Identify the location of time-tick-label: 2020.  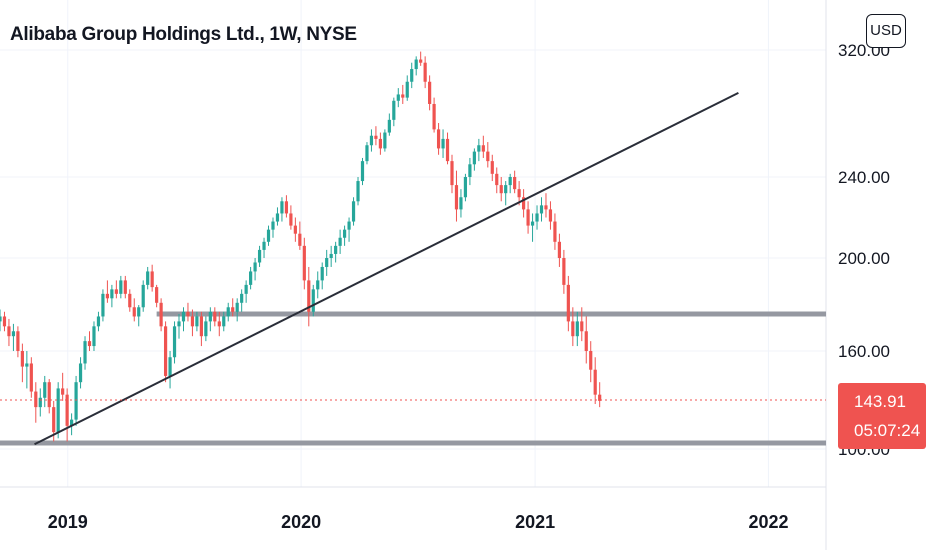
(301, 522).